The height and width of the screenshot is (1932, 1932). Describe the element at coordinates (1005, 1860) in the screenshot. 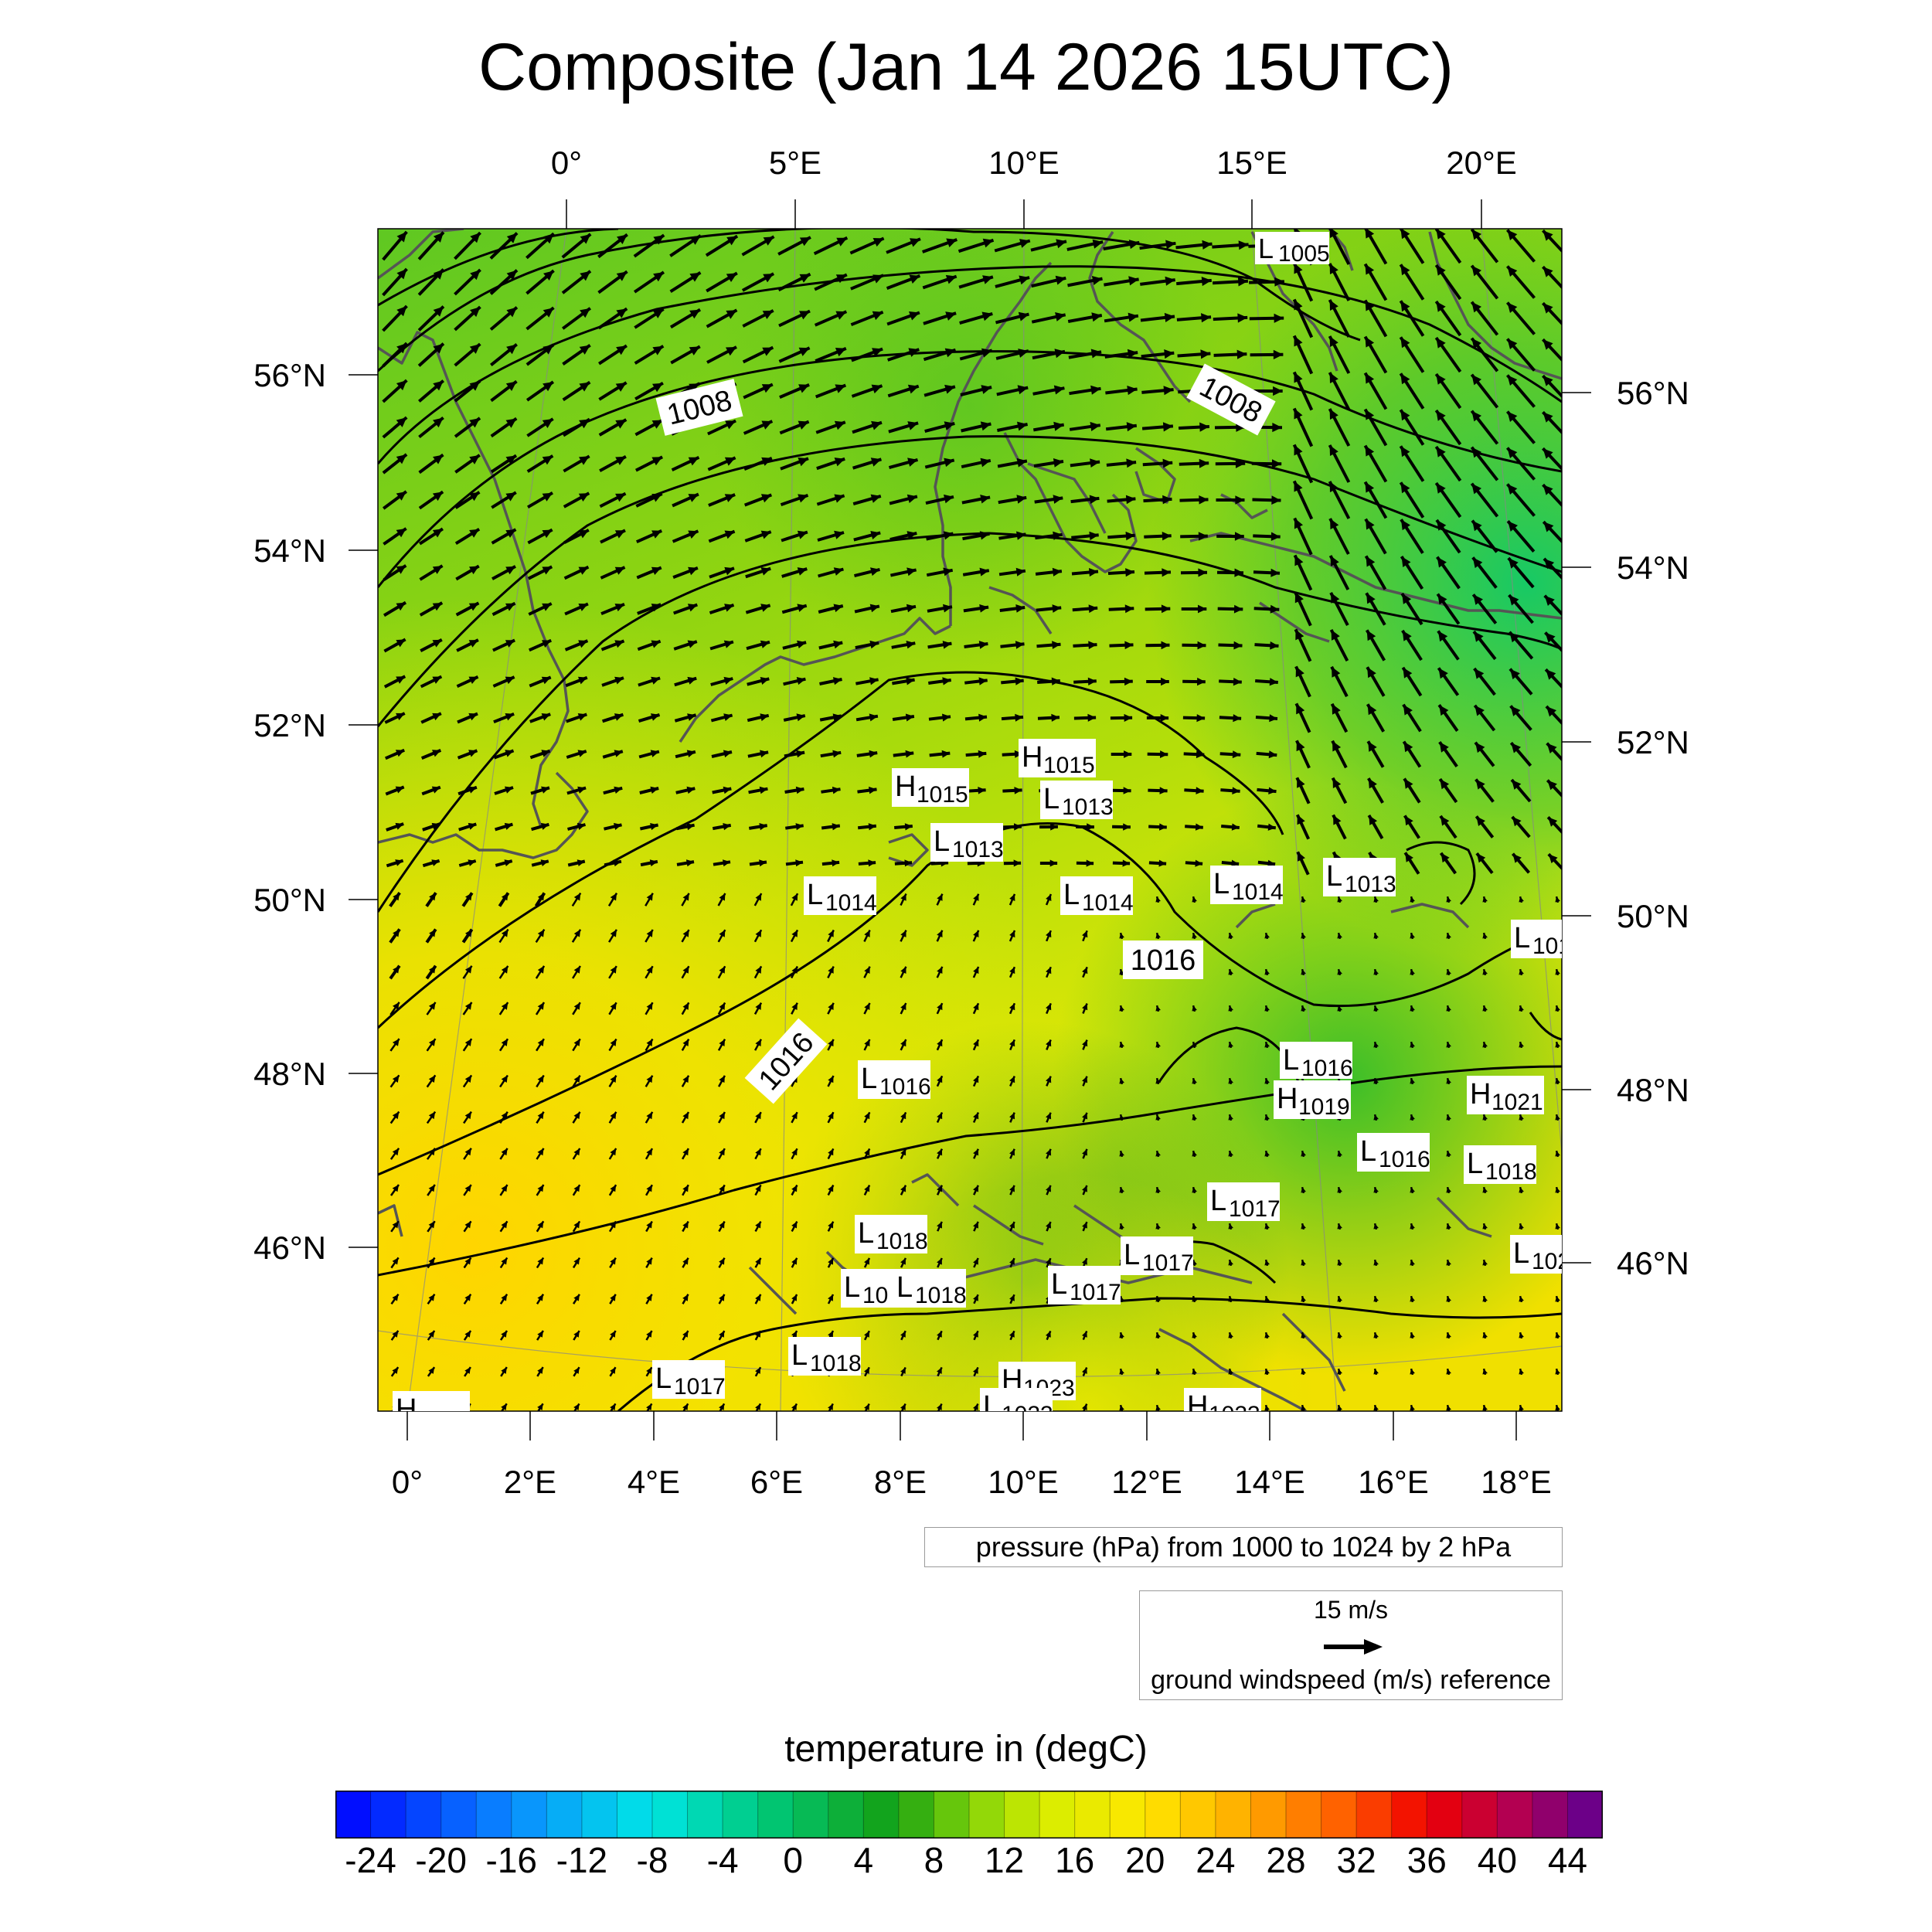

I see `colorbar-tick-label: 12` at that location.